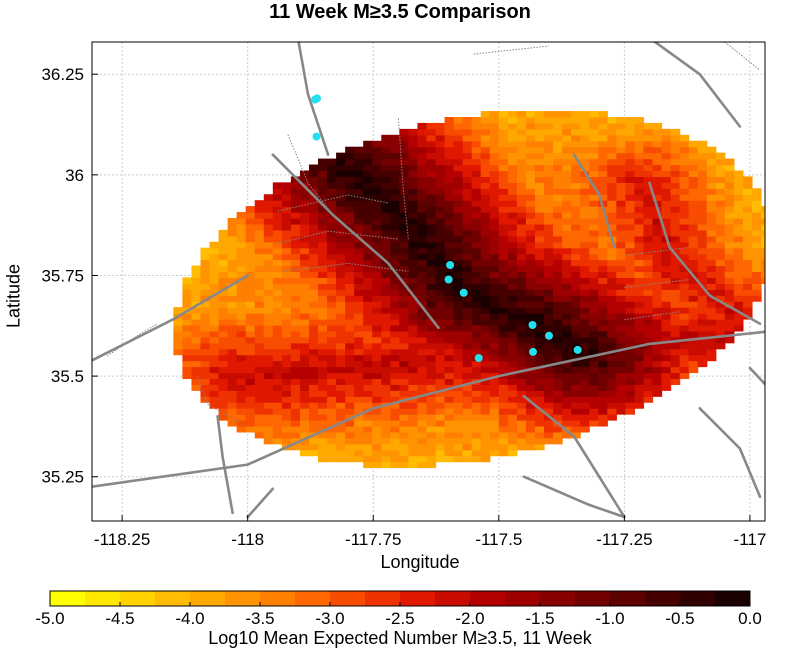 This screenshot has width=800, height=670. What do you see at coordinates (403, 179) in the screenshot?
I see `minor-fault-trace` at bounding box center [403, 179].